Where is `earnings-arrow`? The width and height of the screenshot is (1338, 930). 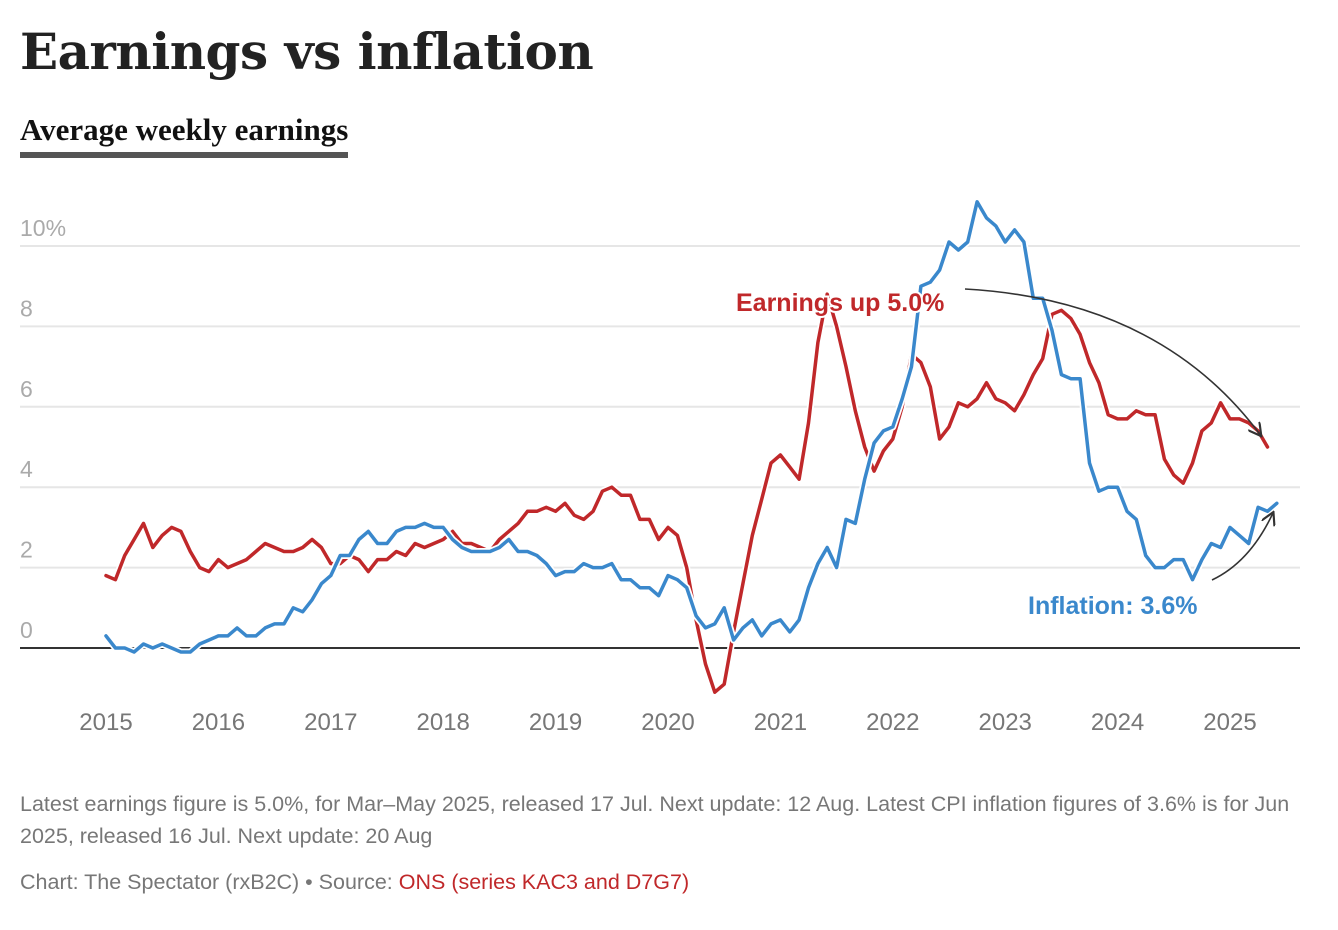
earnings-arrow is located at coordinates (1112, 361).